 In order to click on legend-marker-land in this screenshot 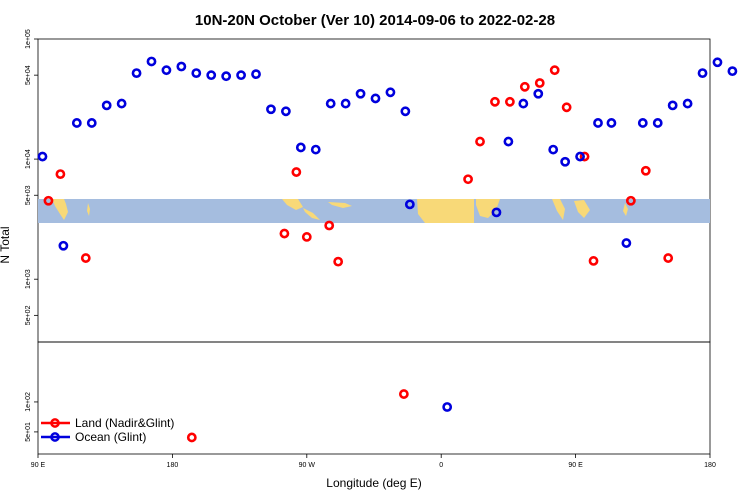, I will do `click(55, 423)`.